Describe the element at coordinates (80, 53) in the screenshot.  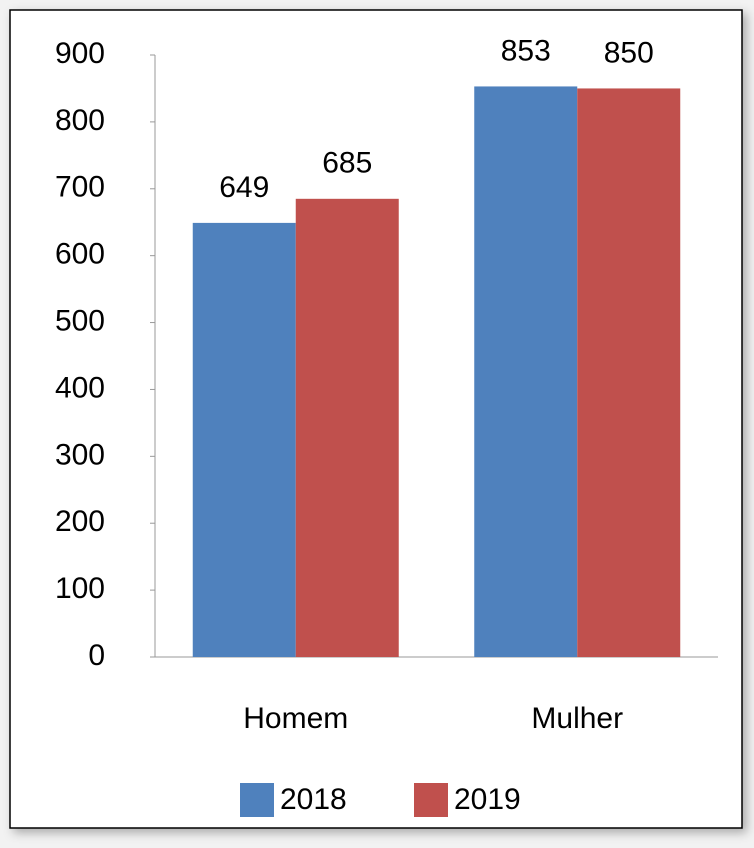
I see `y-tick-label: 900` at that location.